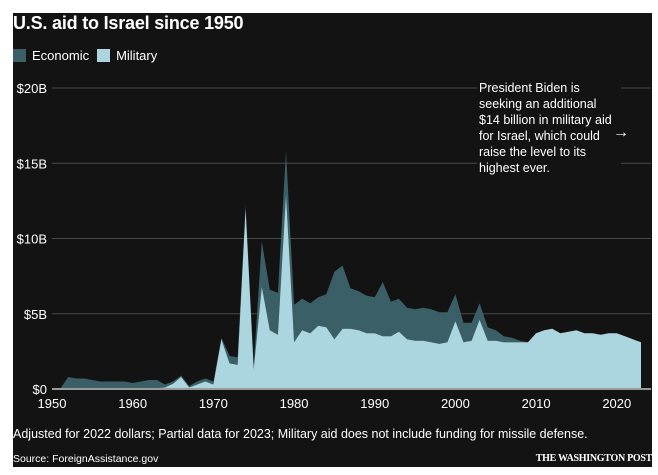 This screenshot has height=475, width=658. What do you see at coordinates (132, 403) in the screenshot?
I see `x-tick-label: 1960` at bounding box center [132, 403].